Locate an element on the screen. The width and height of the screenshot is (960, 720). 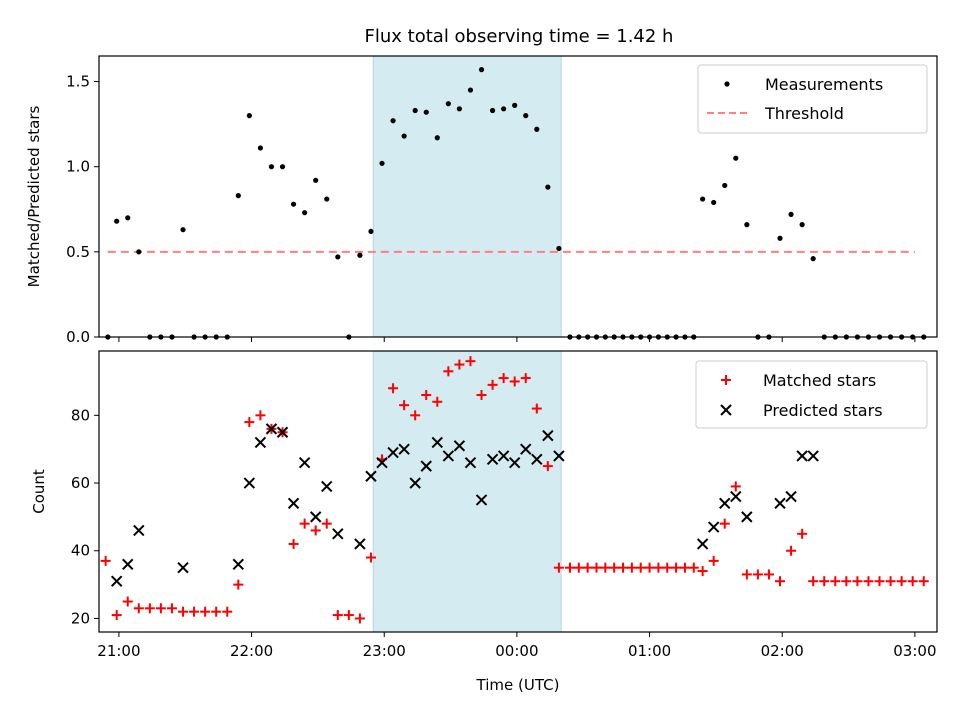
x-tick-label: 21:00 is located at coordinates (118, 651).